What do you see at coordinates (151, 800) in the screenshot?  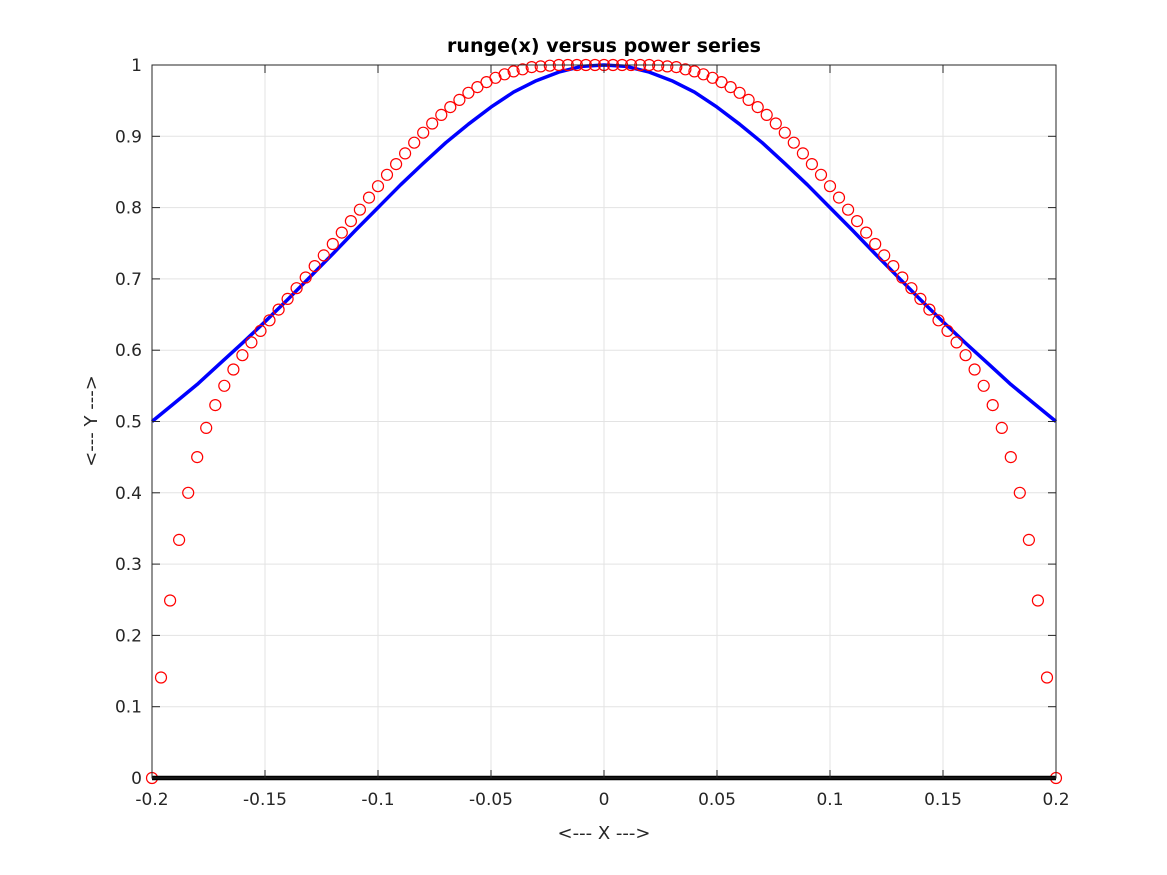 I see `x-tick-label: -0.2` at bounding box center [151, 800].